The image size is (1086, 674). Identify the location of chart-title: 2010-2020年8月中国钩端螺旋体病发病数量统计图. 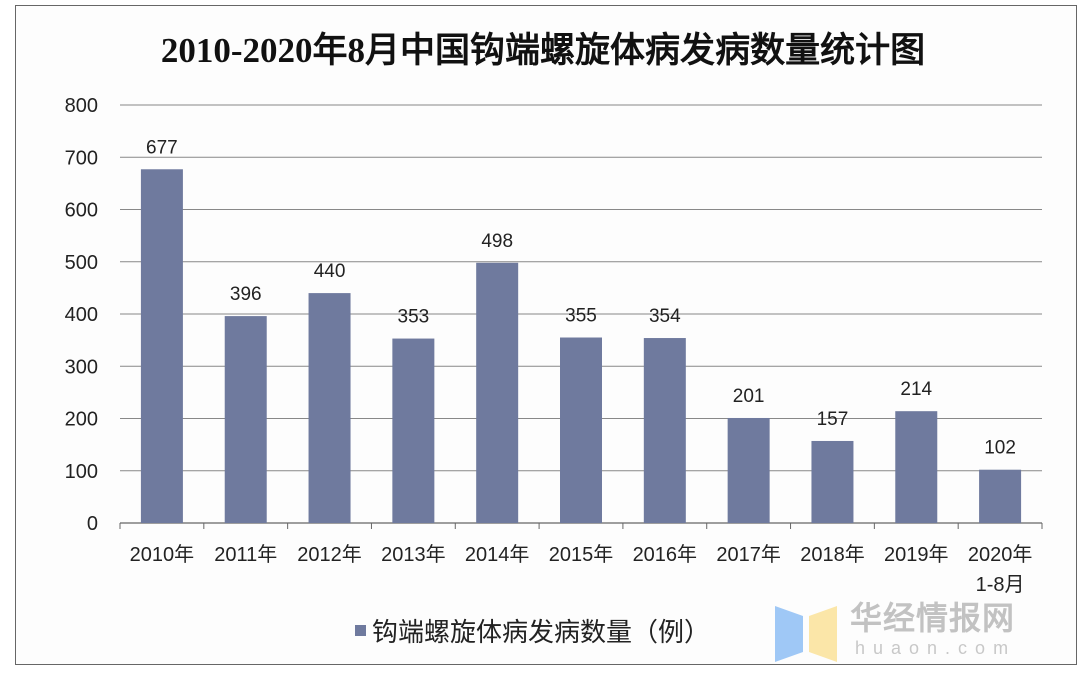
(543, 50).